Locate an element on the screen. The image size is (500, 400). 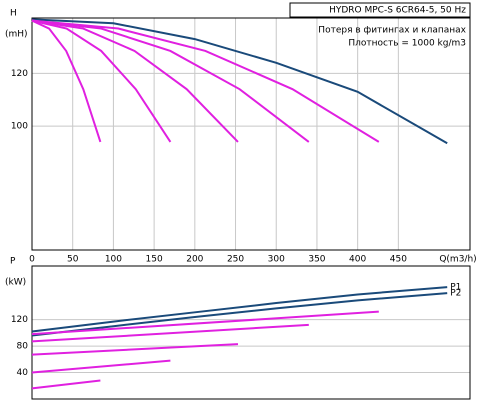
x-tick-label: 350 is located at coordinates (316, 260).